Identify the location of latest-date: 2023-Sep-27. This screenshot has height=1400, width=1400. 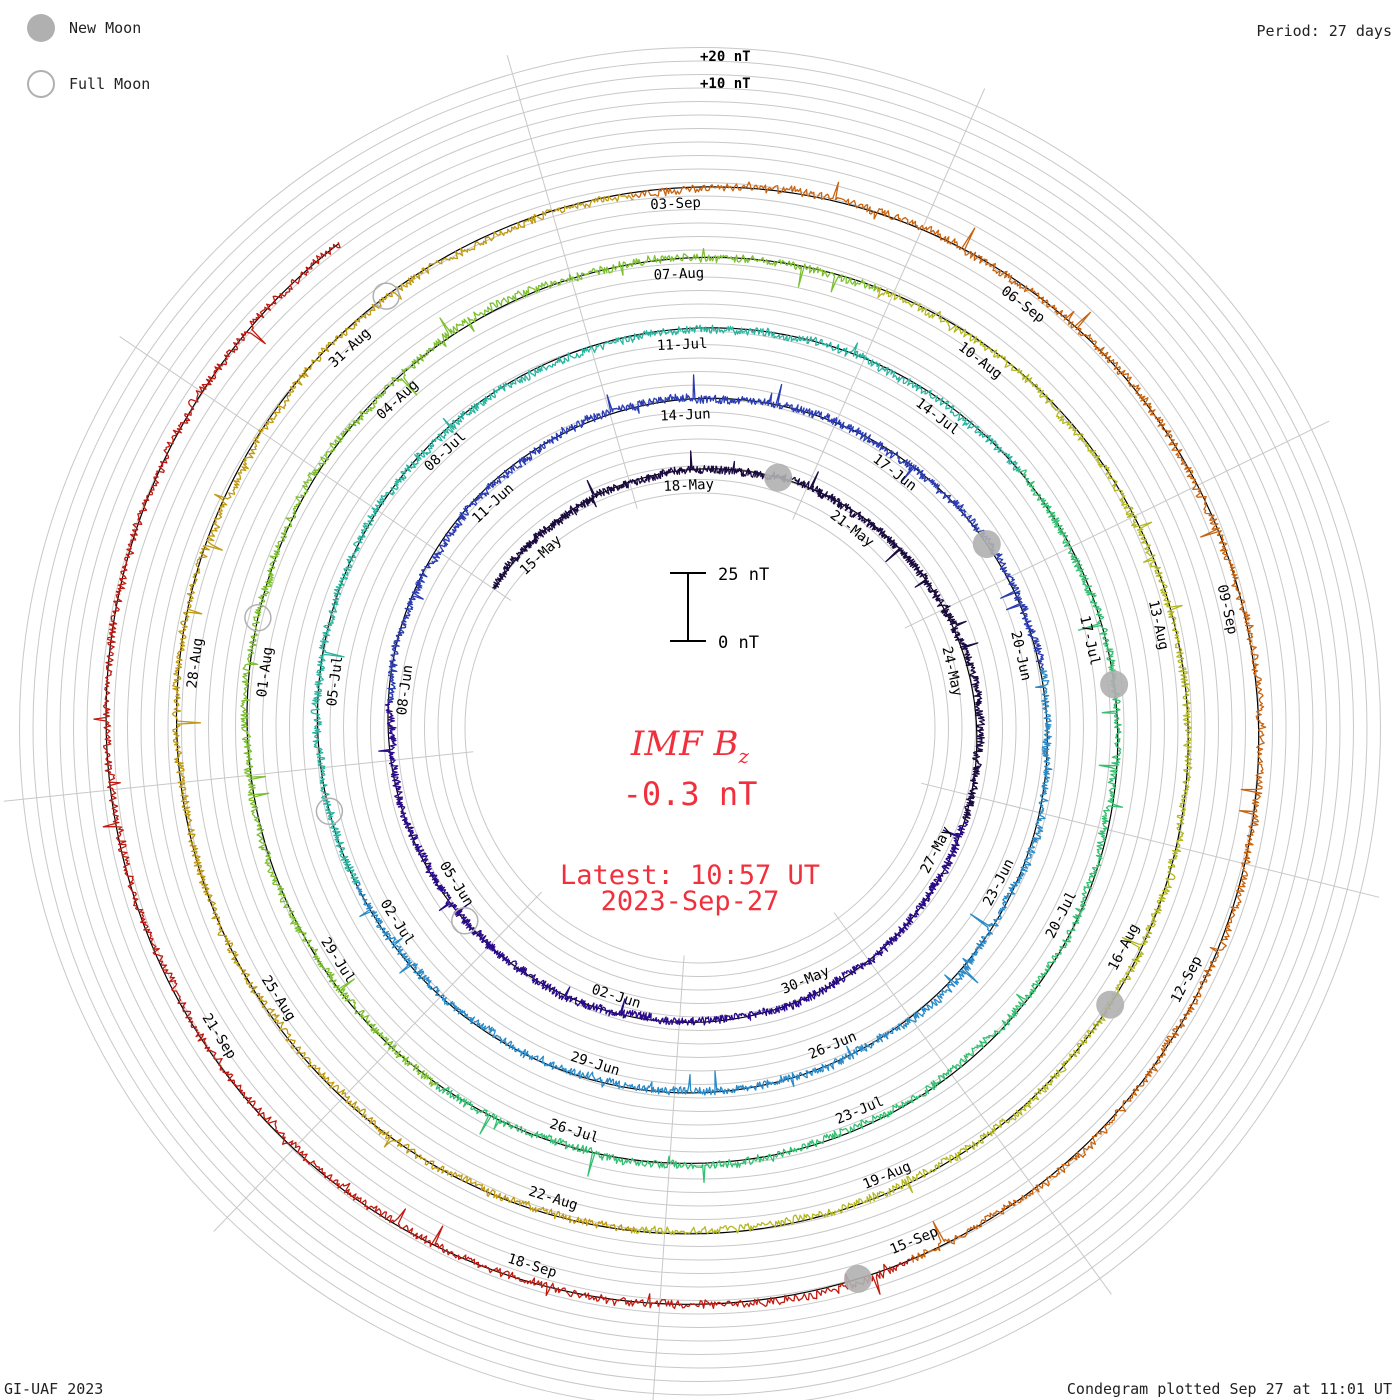
(690, 901).